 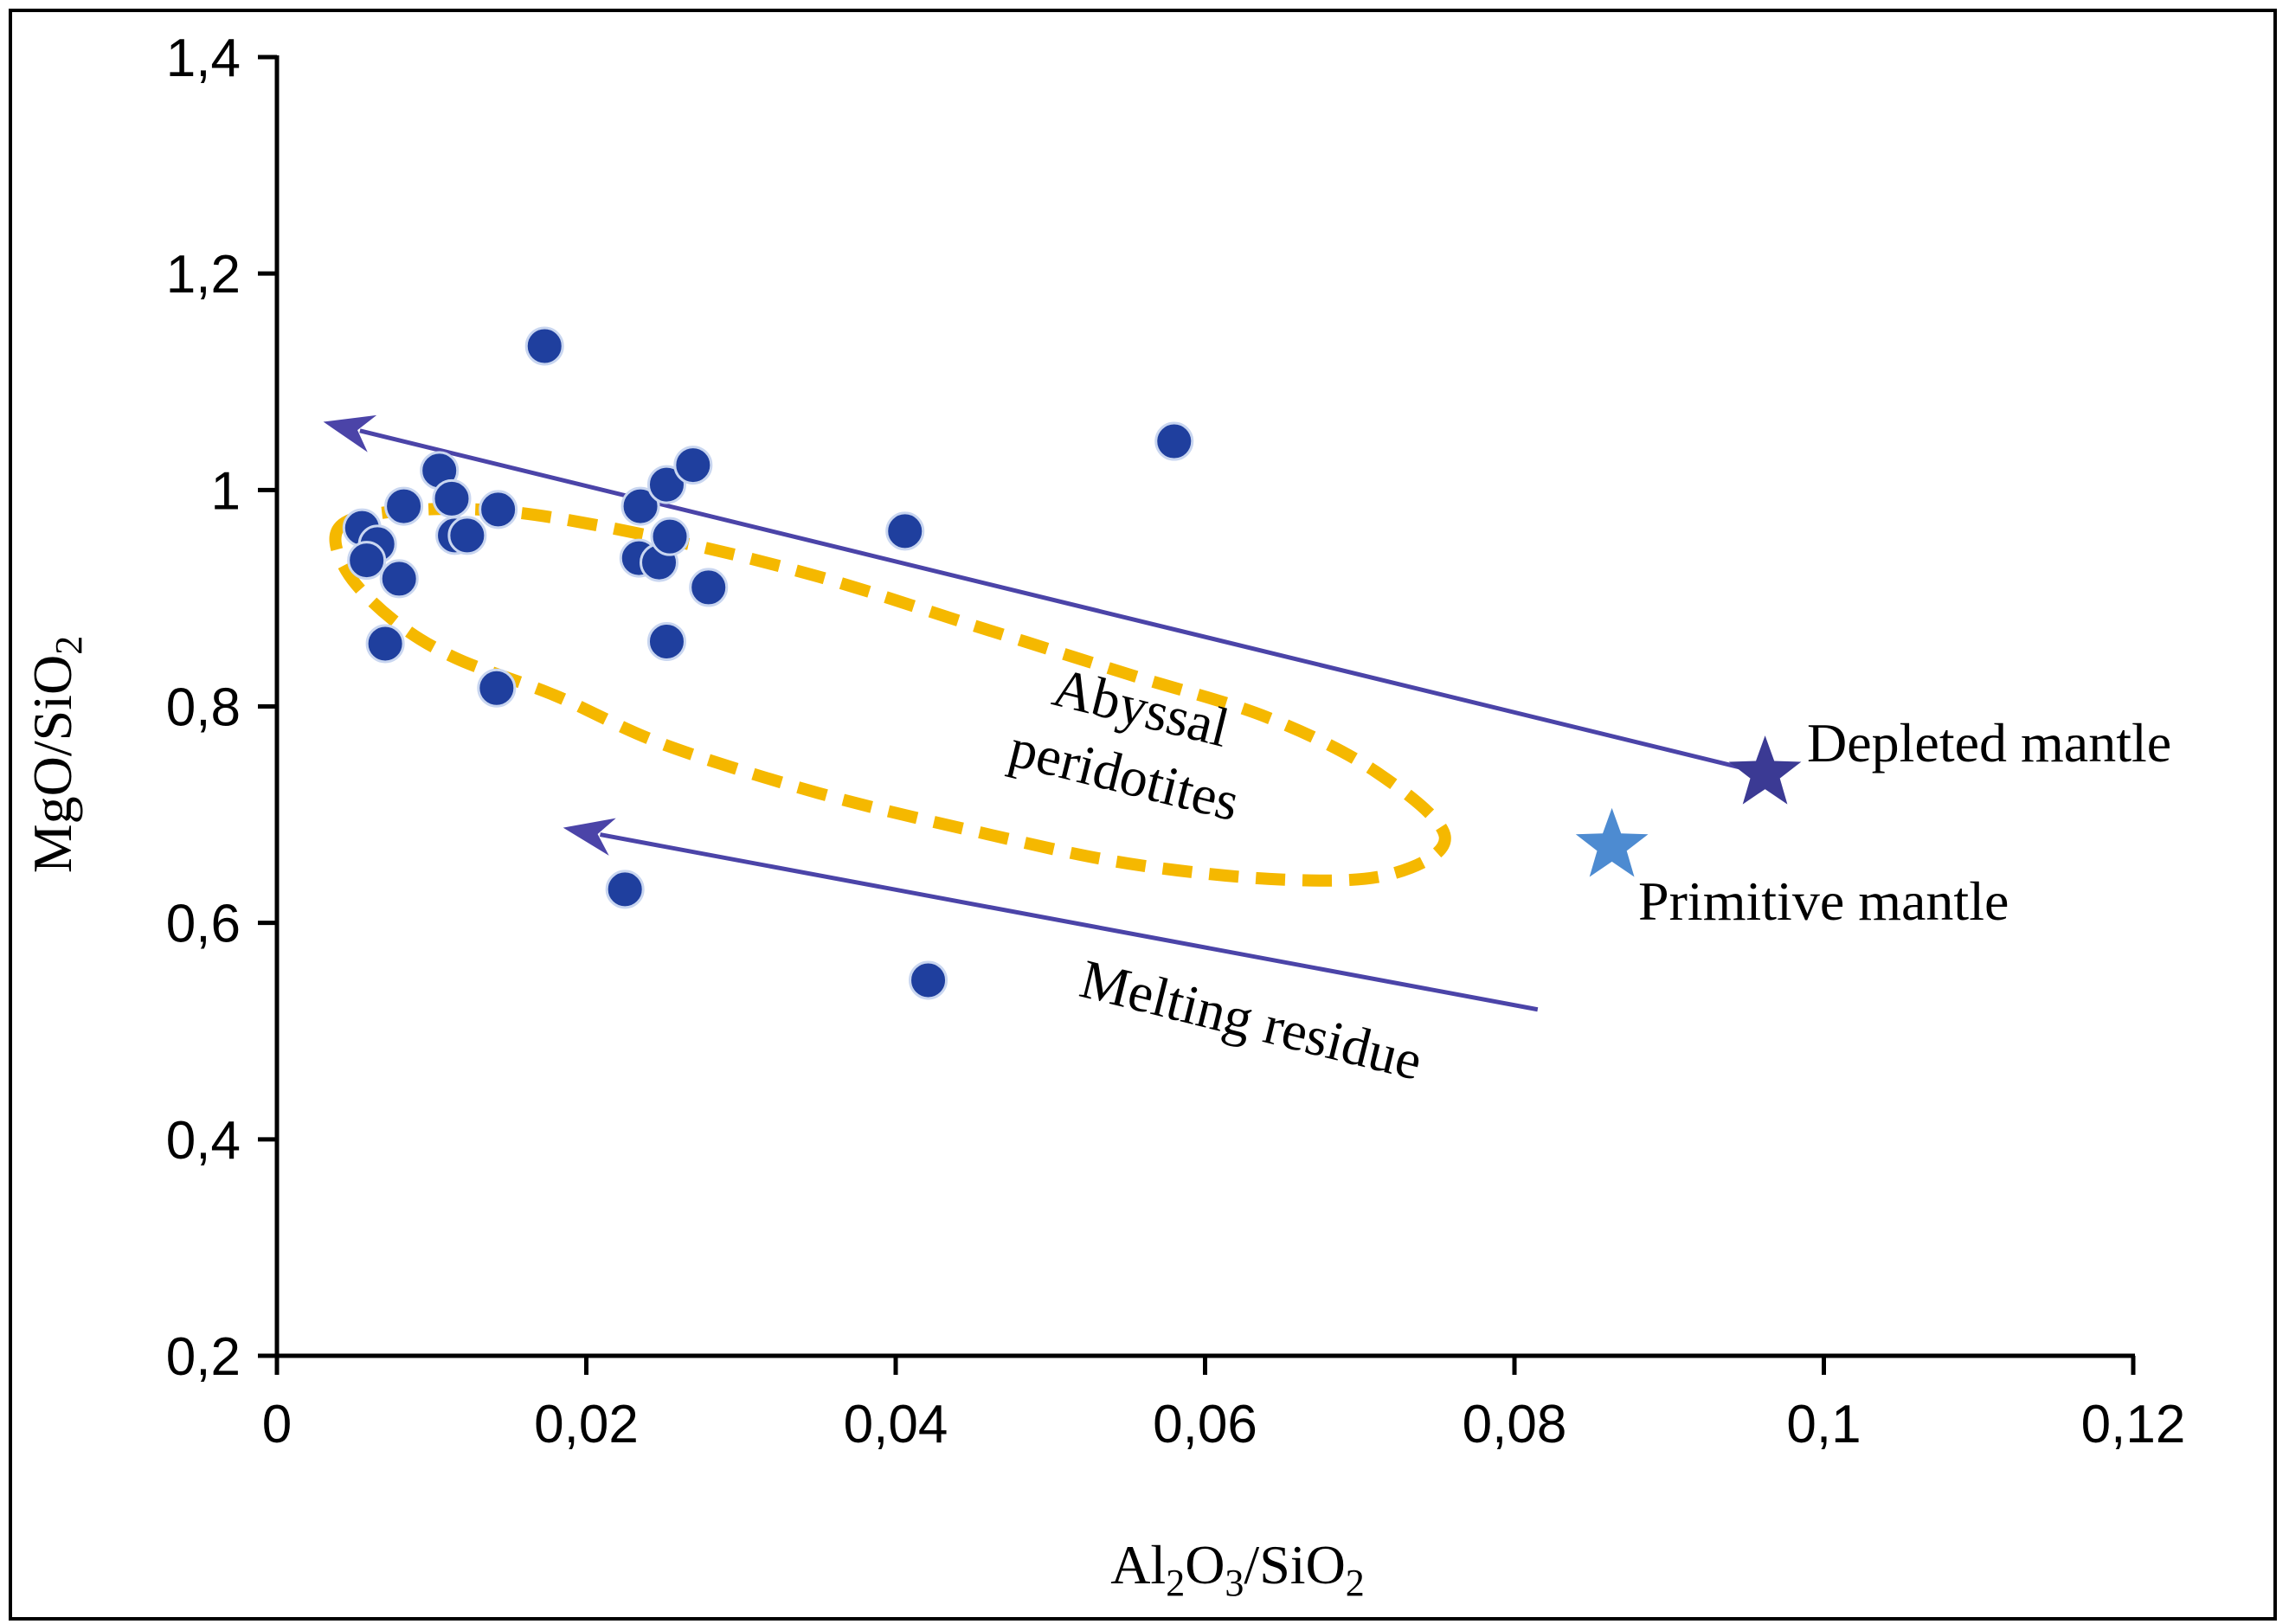 I want to click on depleted-mantle-star, so click(x=1765, y=770).